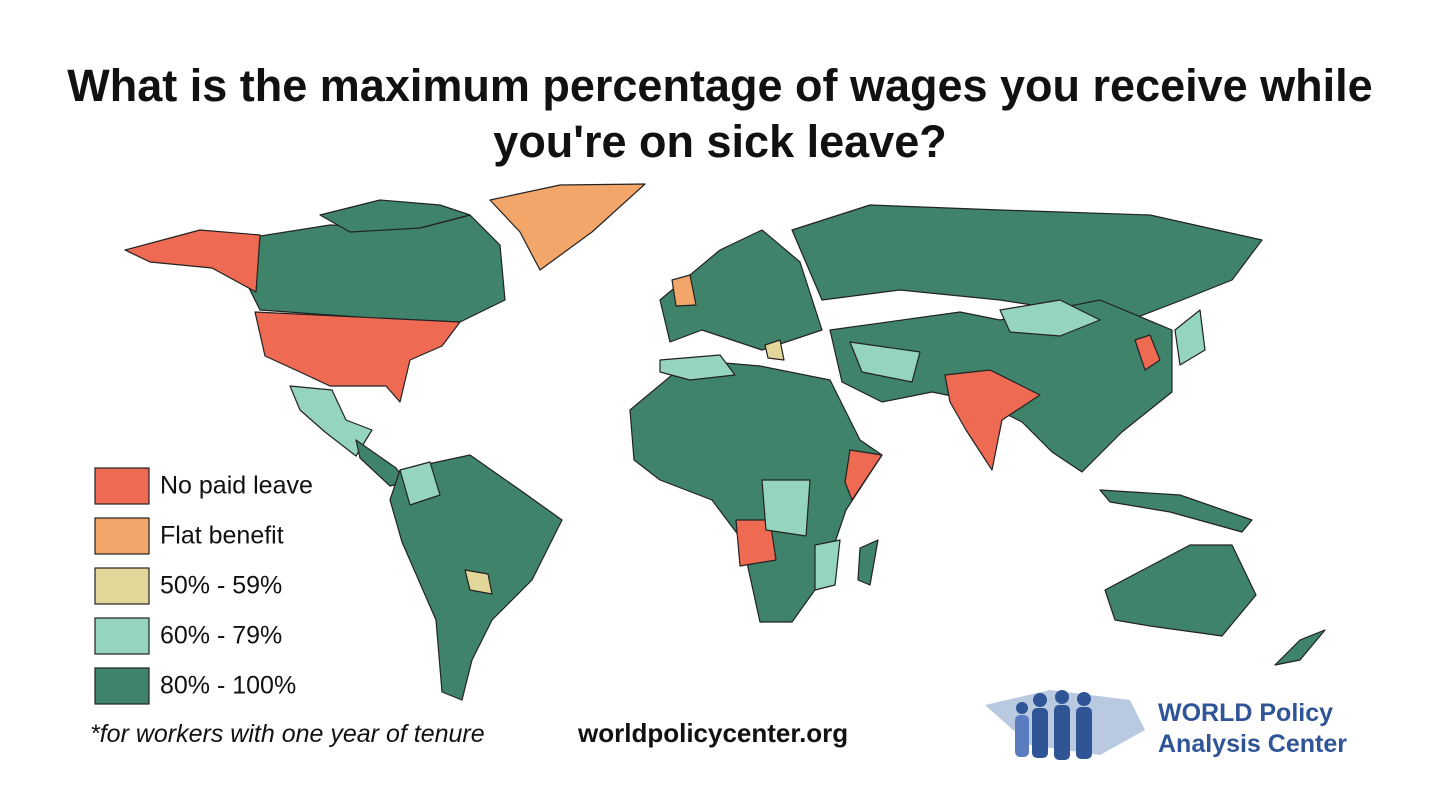  I want to click on footnote: *for workers with one year of tenure, so click(287, 734).